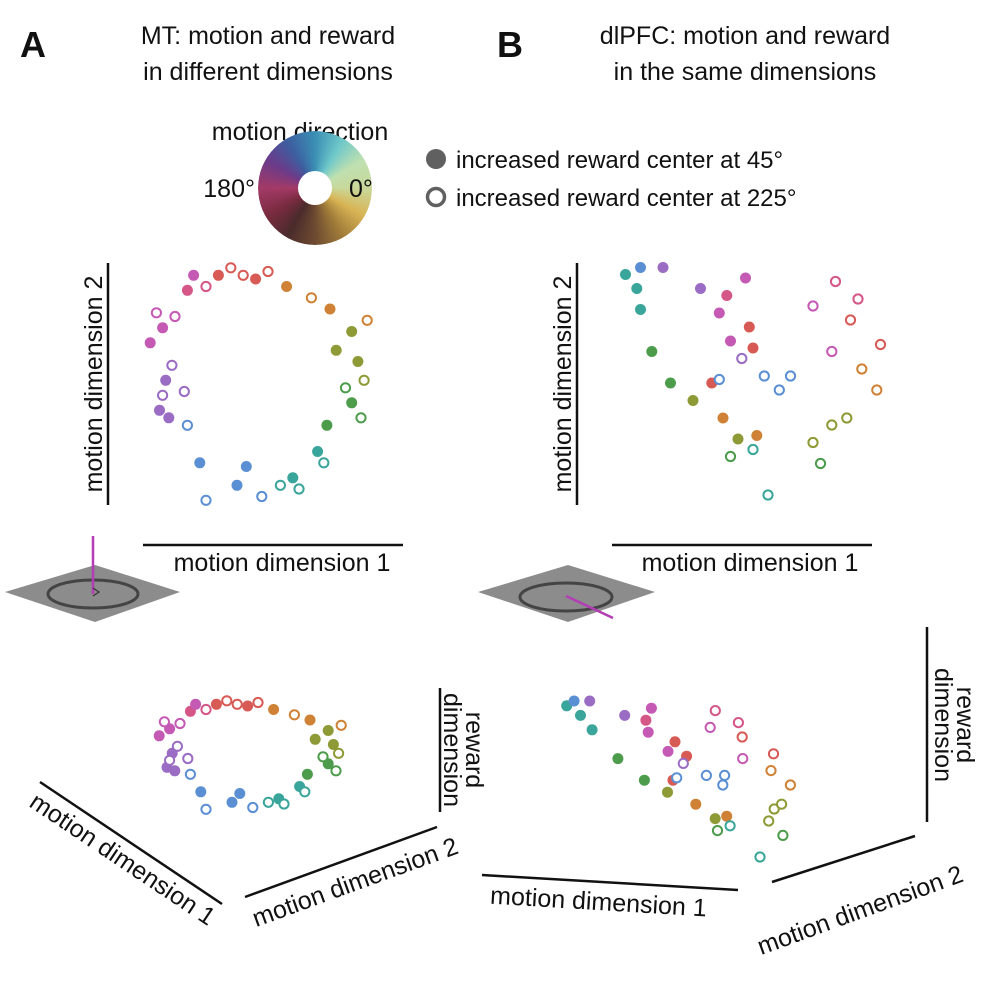  I want to click on dlpfc-2d-scatter, so click(753, 381).